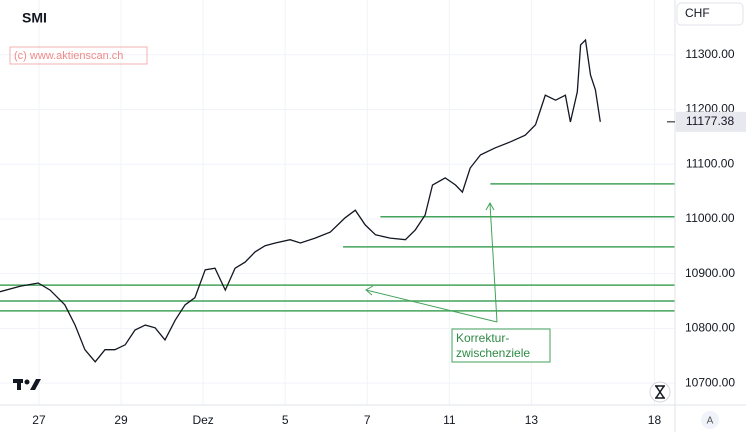 This screenshot has height=432, width=746. Describe the element at coordinates (660, 392) in the screenshot. I see `replay-icon` at that location.